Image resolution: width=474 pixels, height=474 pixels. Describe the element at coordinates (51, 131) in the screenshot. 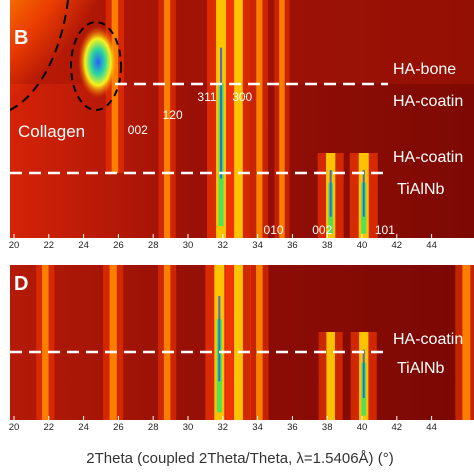

I see `collagen-label: Collagen` at that location.